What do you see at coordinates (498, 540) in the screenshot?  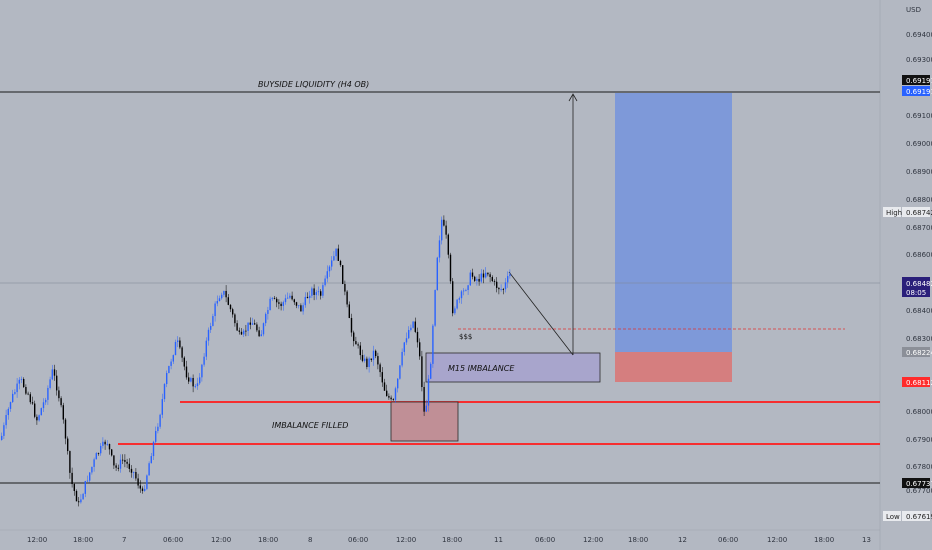 I see `x-tick-label: 11` at bounding box center [498, 540].